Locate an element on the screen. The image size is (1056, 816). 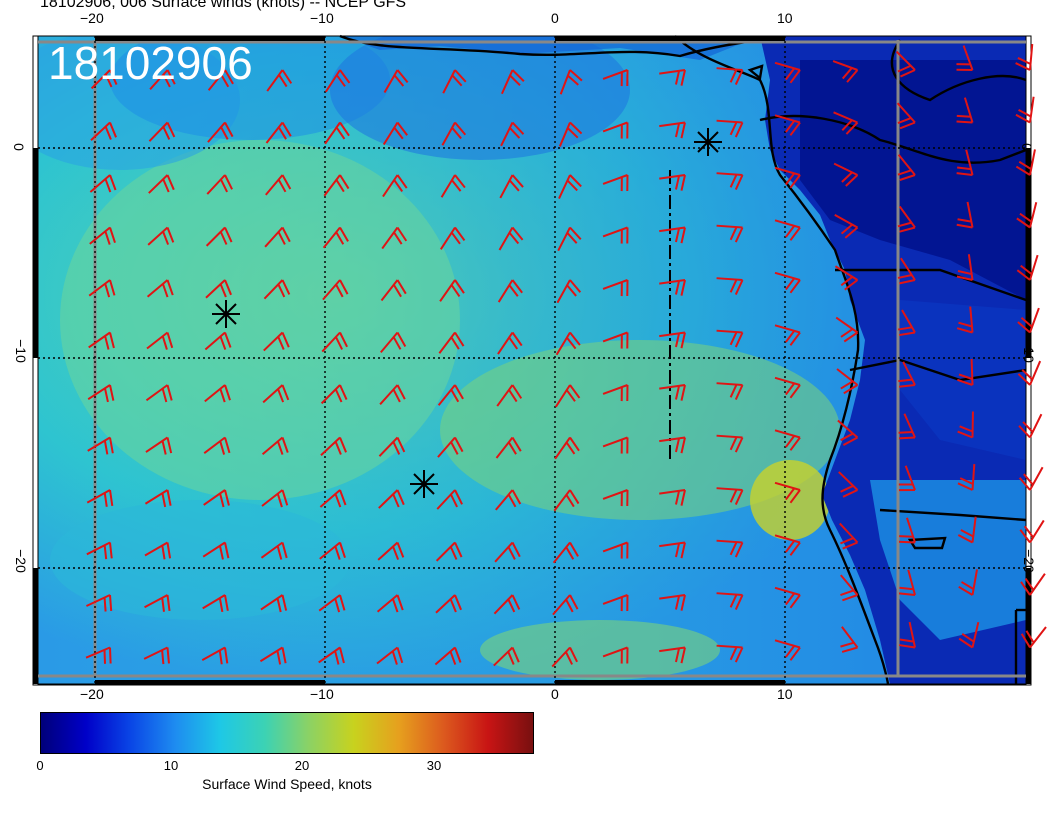
colorbar-tick: 0 is located at coordinates (40, 765).